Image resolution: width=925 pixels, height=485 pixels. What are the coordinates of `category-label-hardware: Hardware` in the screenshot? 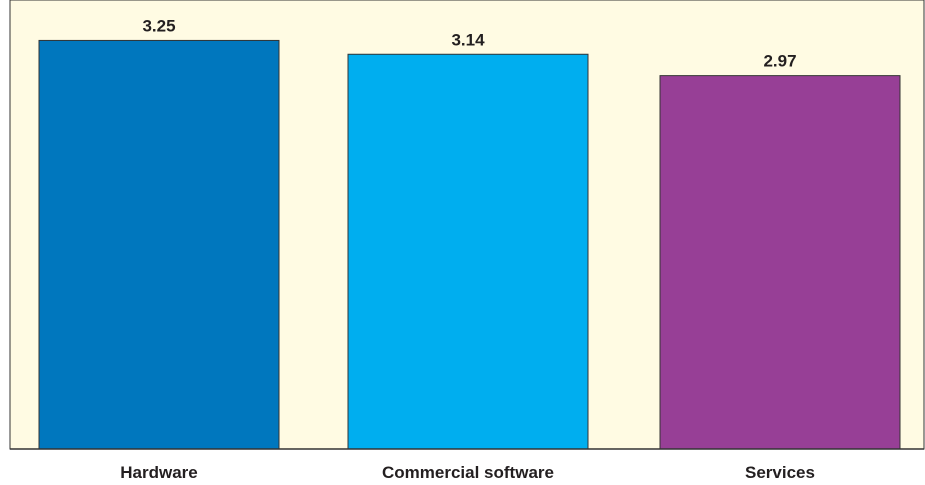 It's located at (158, 472).